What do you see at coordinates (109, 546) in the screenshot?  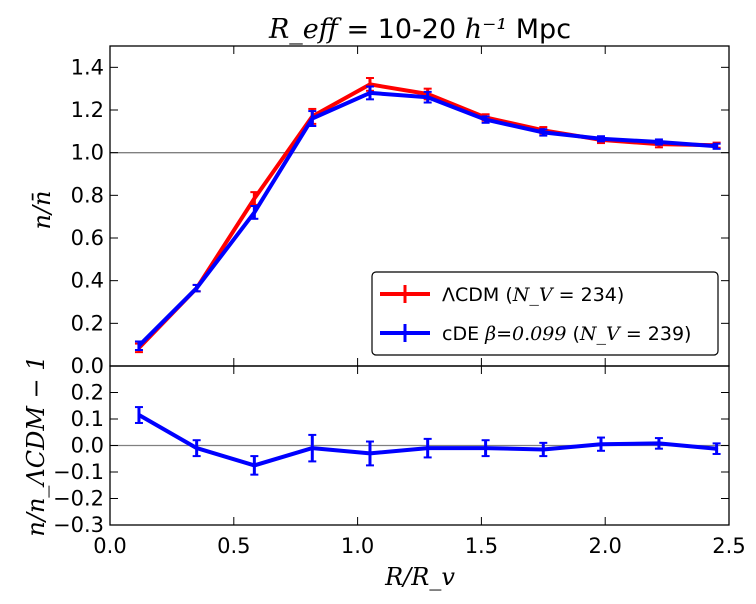 I see `x-tick-label: 0.0` at bounding box center [109, 546].